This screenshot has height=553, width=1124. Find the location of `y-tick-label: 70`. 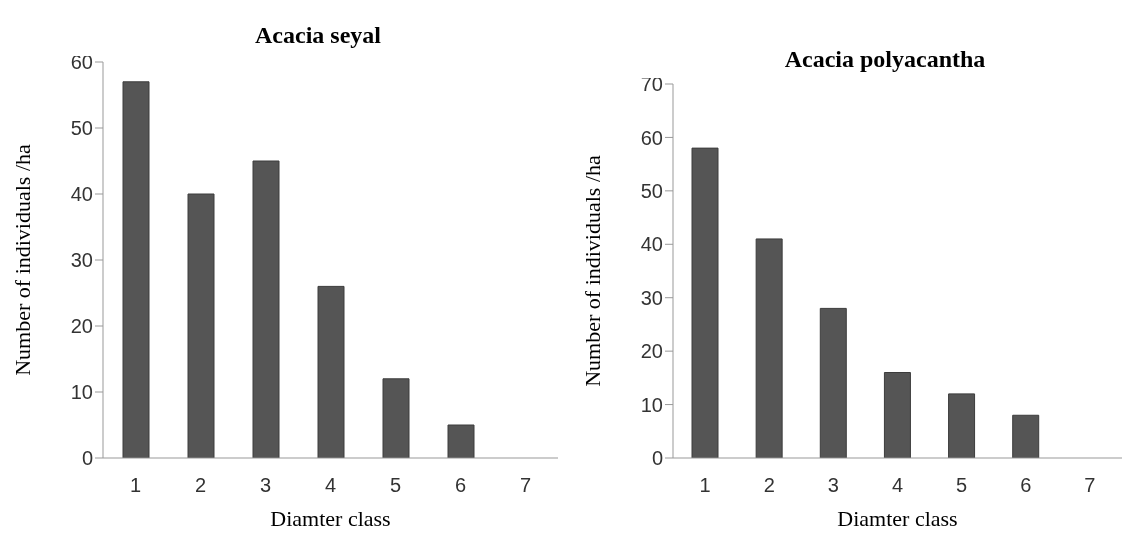

y-tick-label: 70 is located at coordinates (651, 84).